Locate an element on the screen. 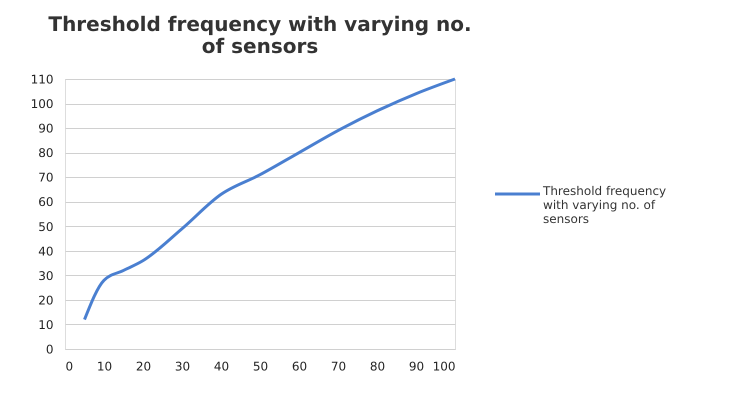 The image size is (740, 420). y-tick-label: 60 is located at coordinates (46, 202).